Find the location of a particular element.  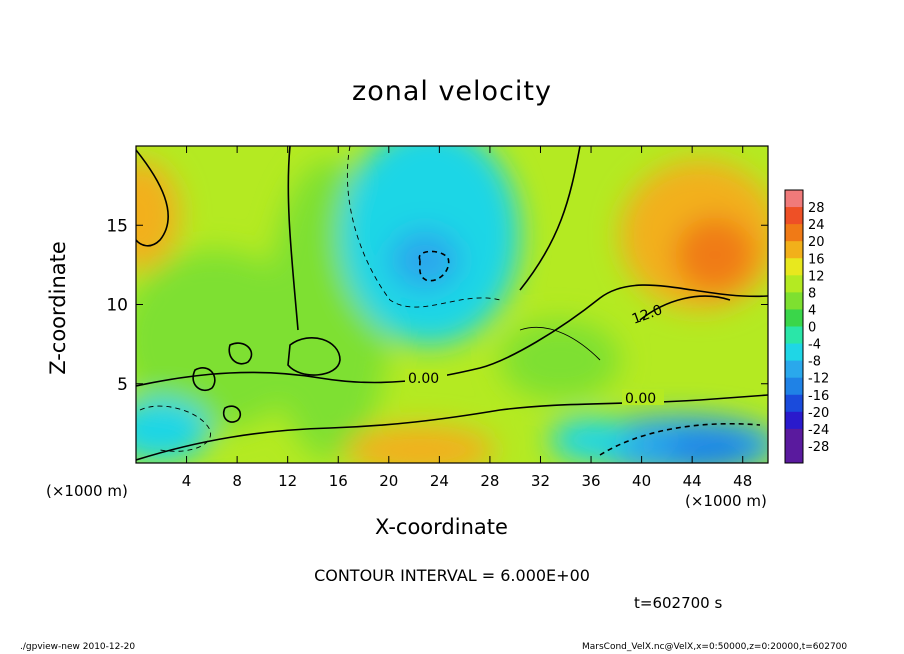

colorbar-tick-label: 8 is located at coordinates (812, 293).